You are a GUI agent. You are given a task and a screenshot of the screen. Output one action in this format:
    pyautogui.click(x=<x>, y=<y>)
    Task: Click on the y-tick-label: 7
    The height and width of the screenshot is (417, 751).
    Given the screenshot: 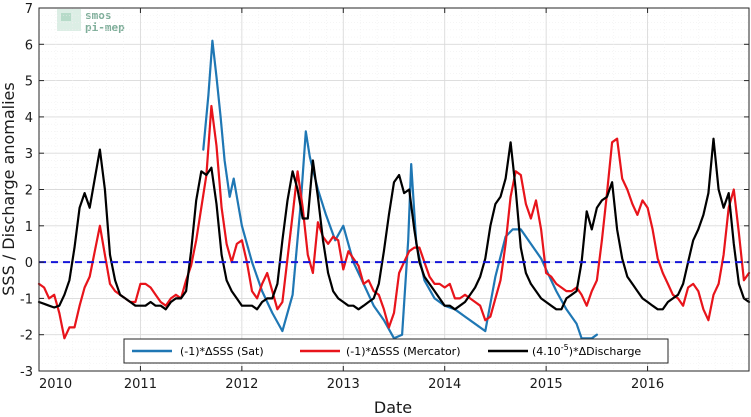 What is the action you would take?
    pyautogui.click(x=29, y=9)
    